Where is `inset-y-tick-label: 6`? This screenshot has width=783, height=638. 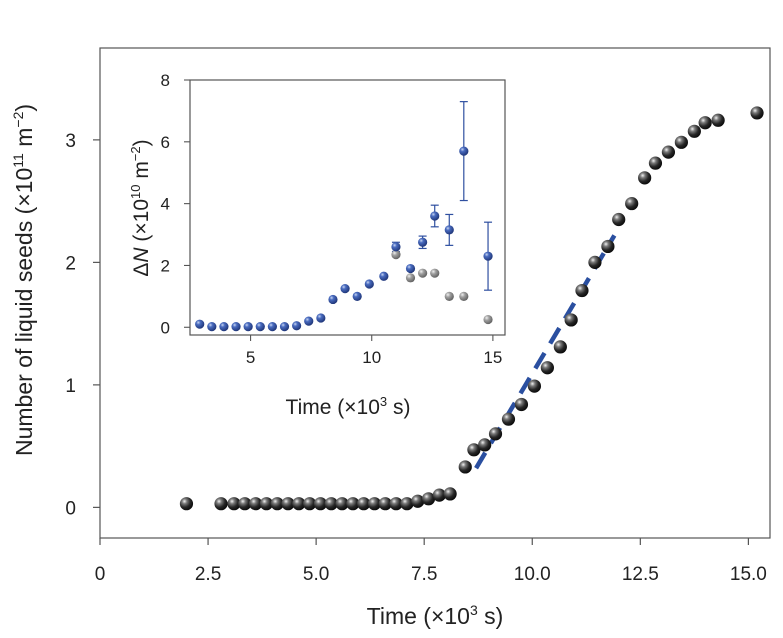 inset-y-tick-label: 6 is located at coordinates (165, 142).